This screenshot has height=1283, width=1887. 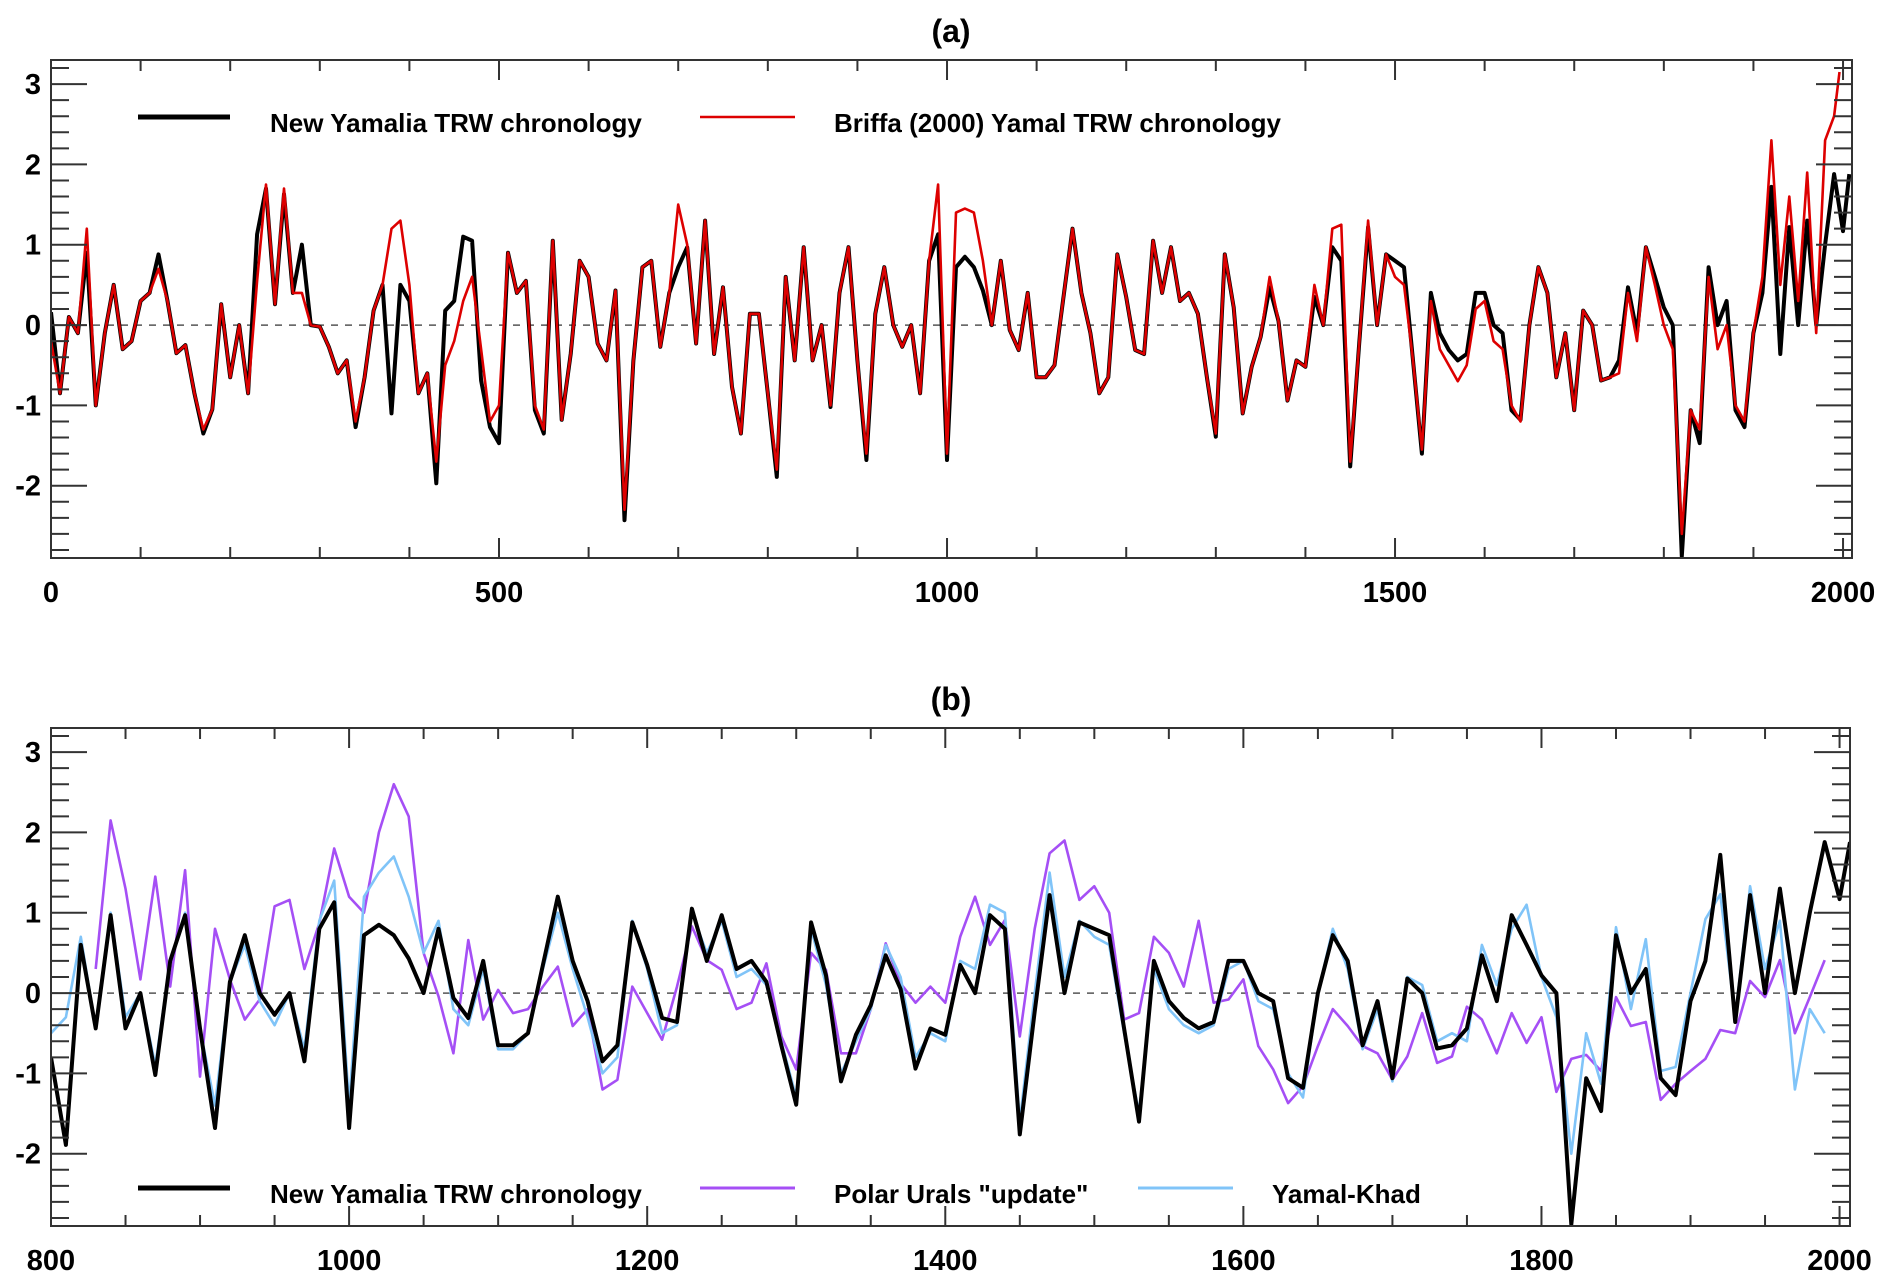 I want to click on panel-a-title: (a), so click(x=950, y=31).